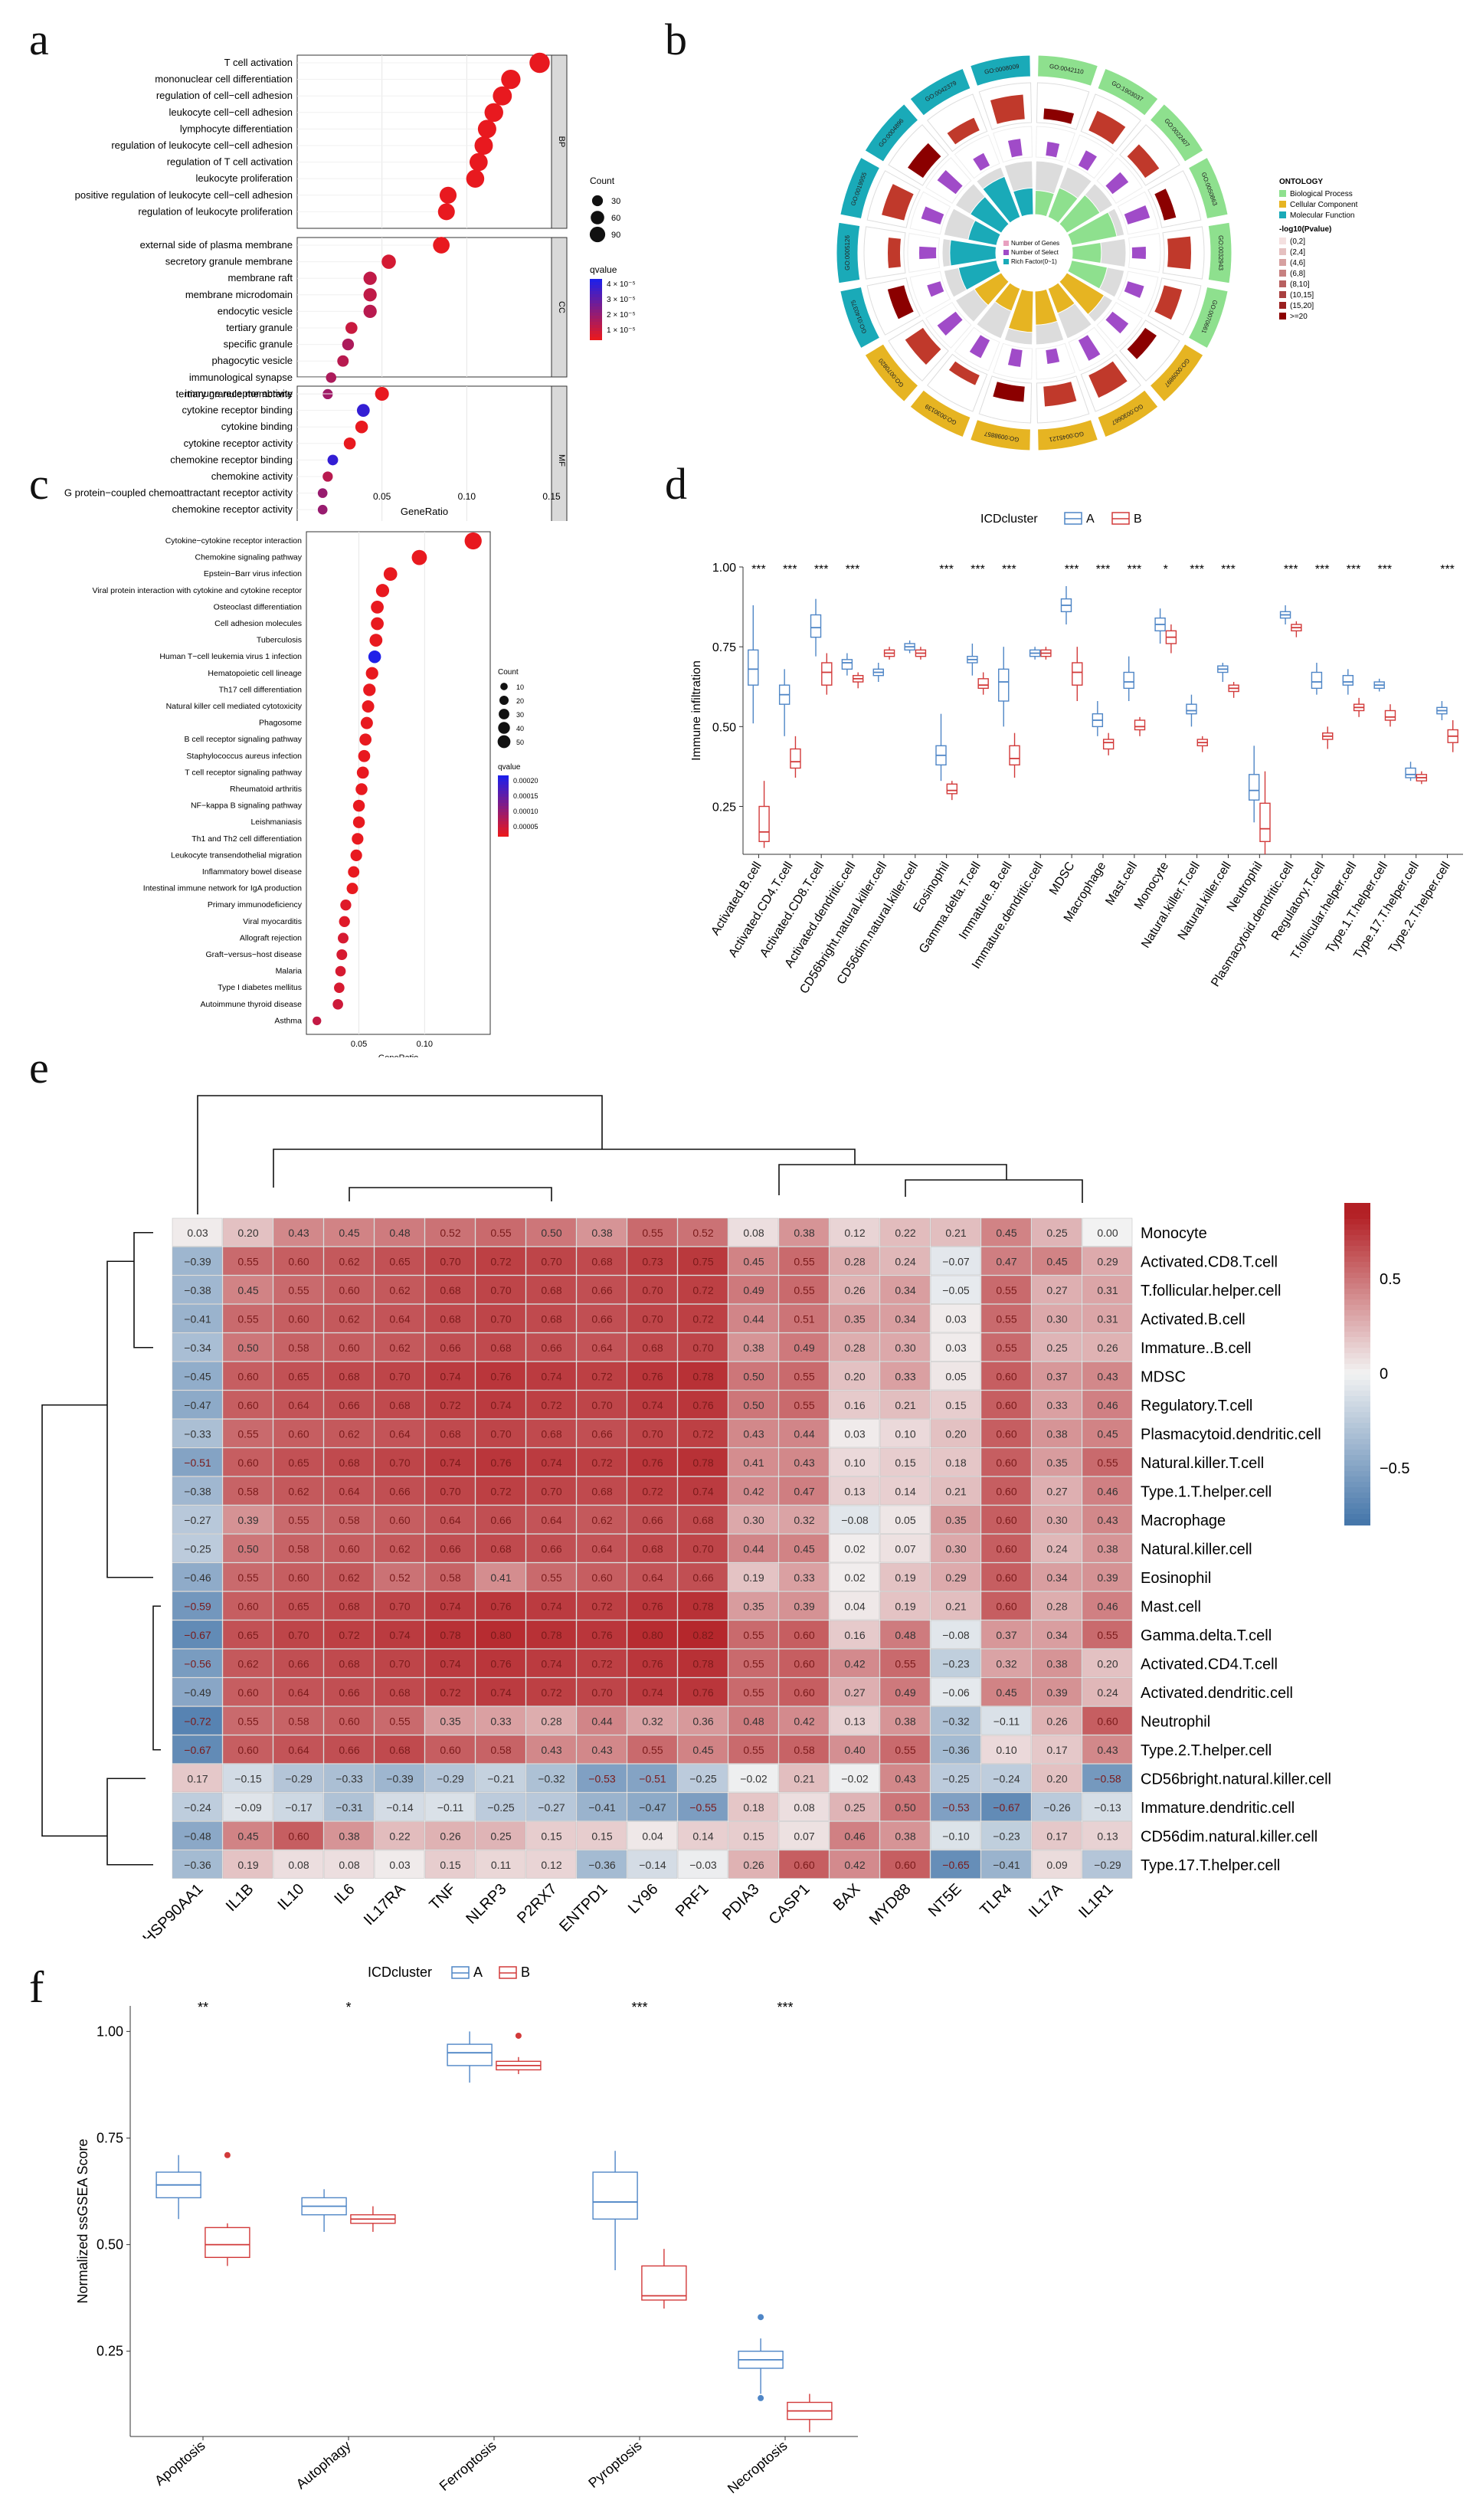 Image resolution: width=1473 pixels, height=2520 pixels. I want to click on heatmap-cell-value: 0.78, so click(702, 1376).